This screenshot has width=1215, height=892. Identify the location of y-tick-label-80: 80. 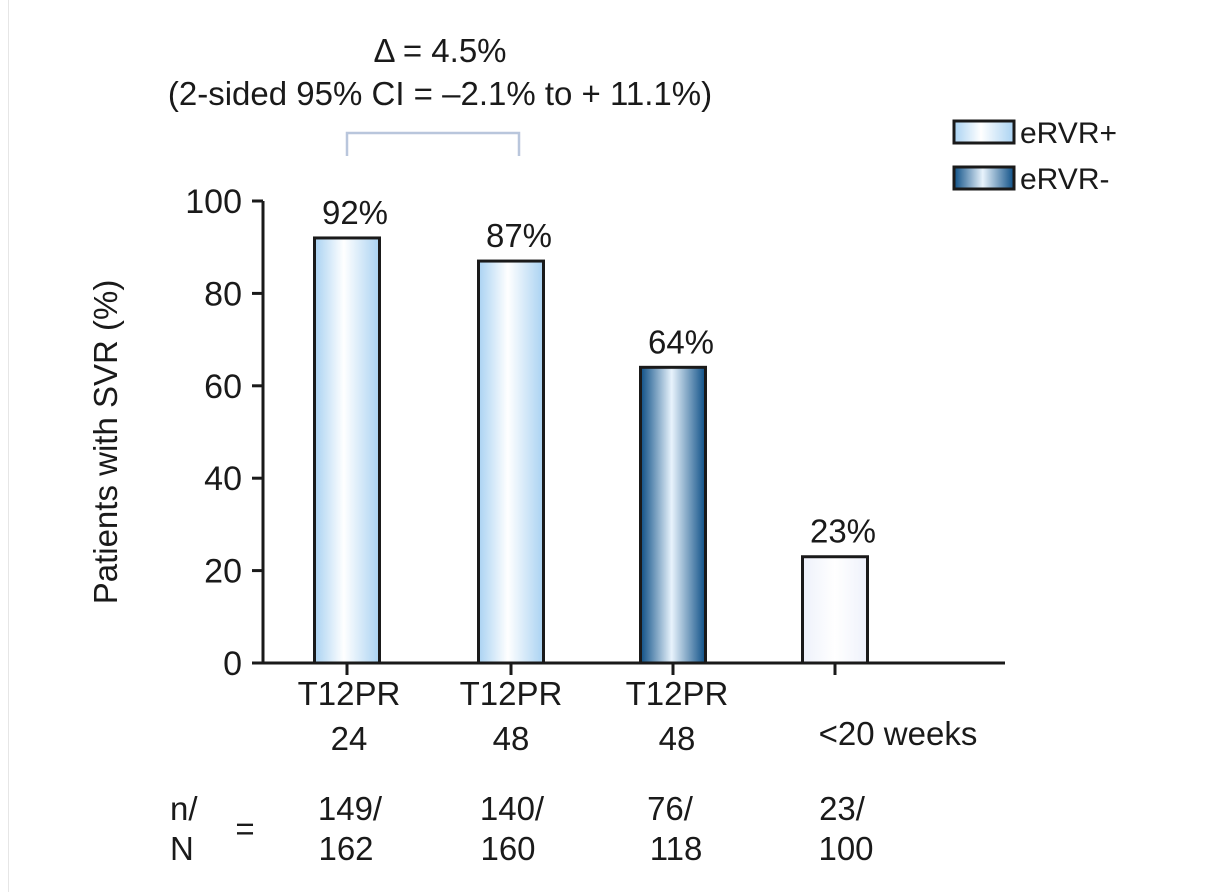
(223, 294).